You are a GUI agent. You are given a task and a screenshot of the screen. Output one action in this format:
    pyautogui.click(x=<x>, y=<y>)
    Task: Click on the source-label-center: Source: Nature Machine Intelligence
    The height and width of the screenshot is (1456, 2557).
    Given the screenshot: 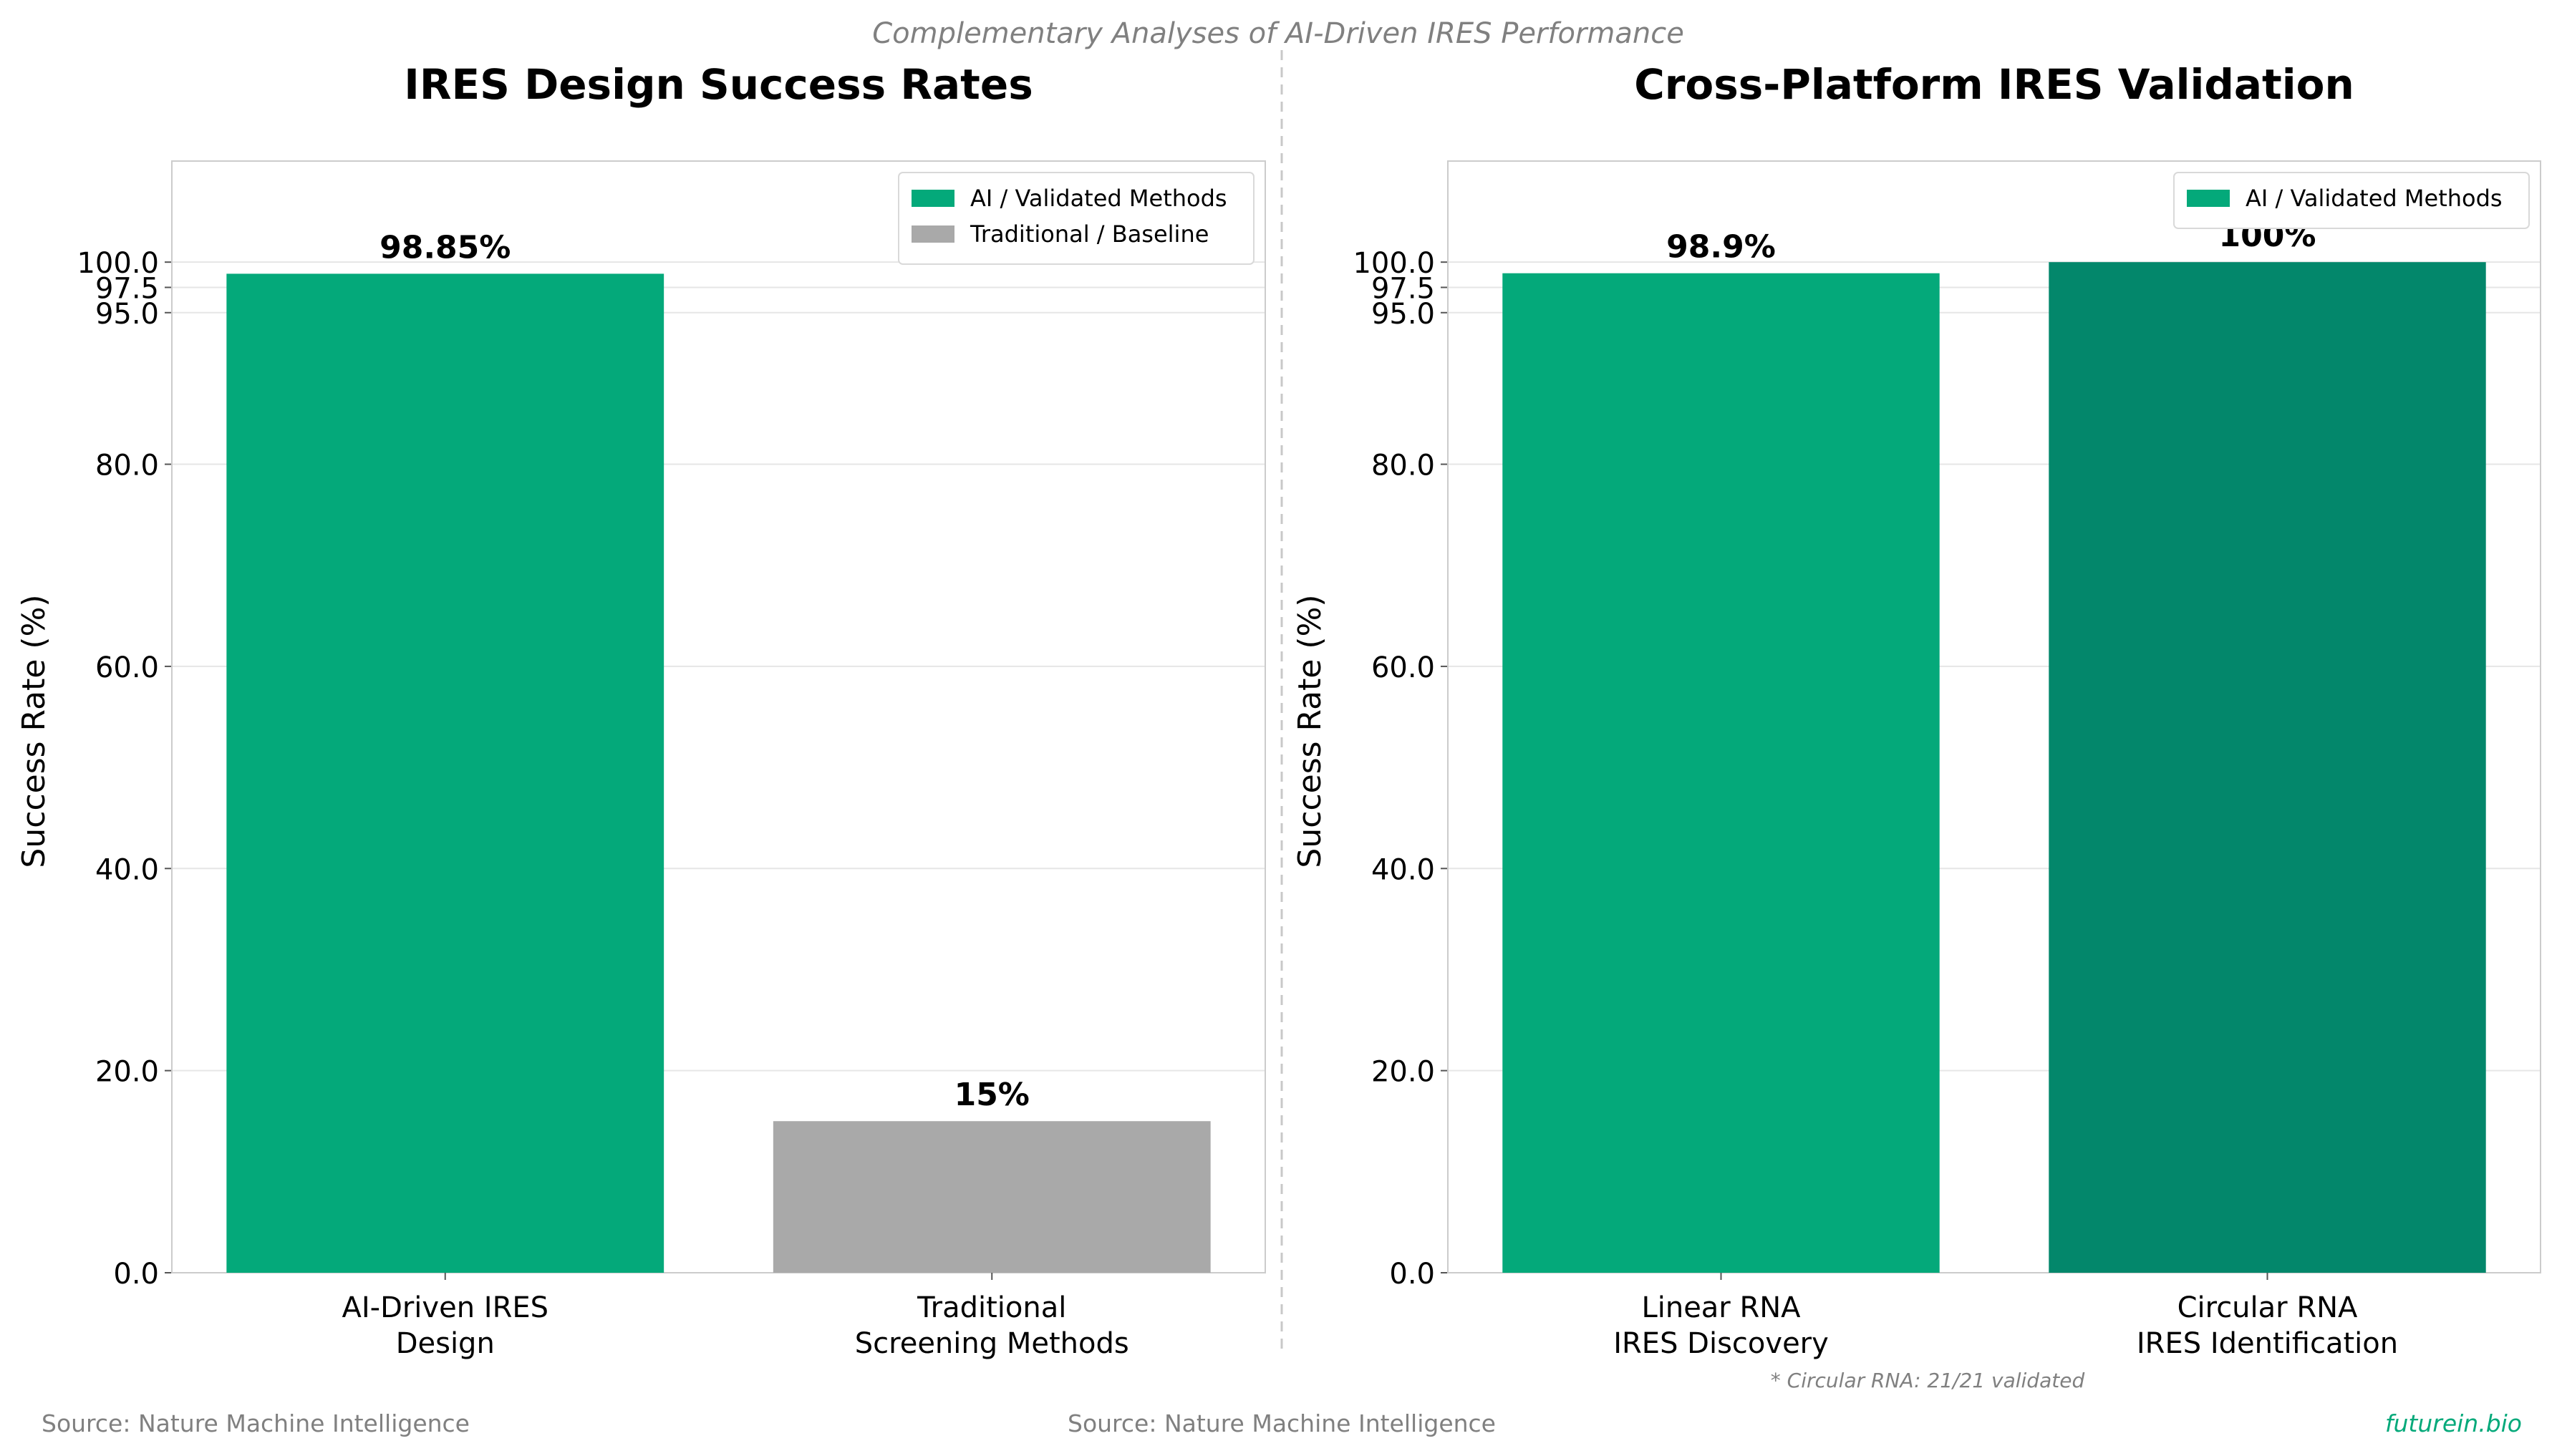 What is the action you would take?
    pyautogui.click(x=1282, y=1423)
    